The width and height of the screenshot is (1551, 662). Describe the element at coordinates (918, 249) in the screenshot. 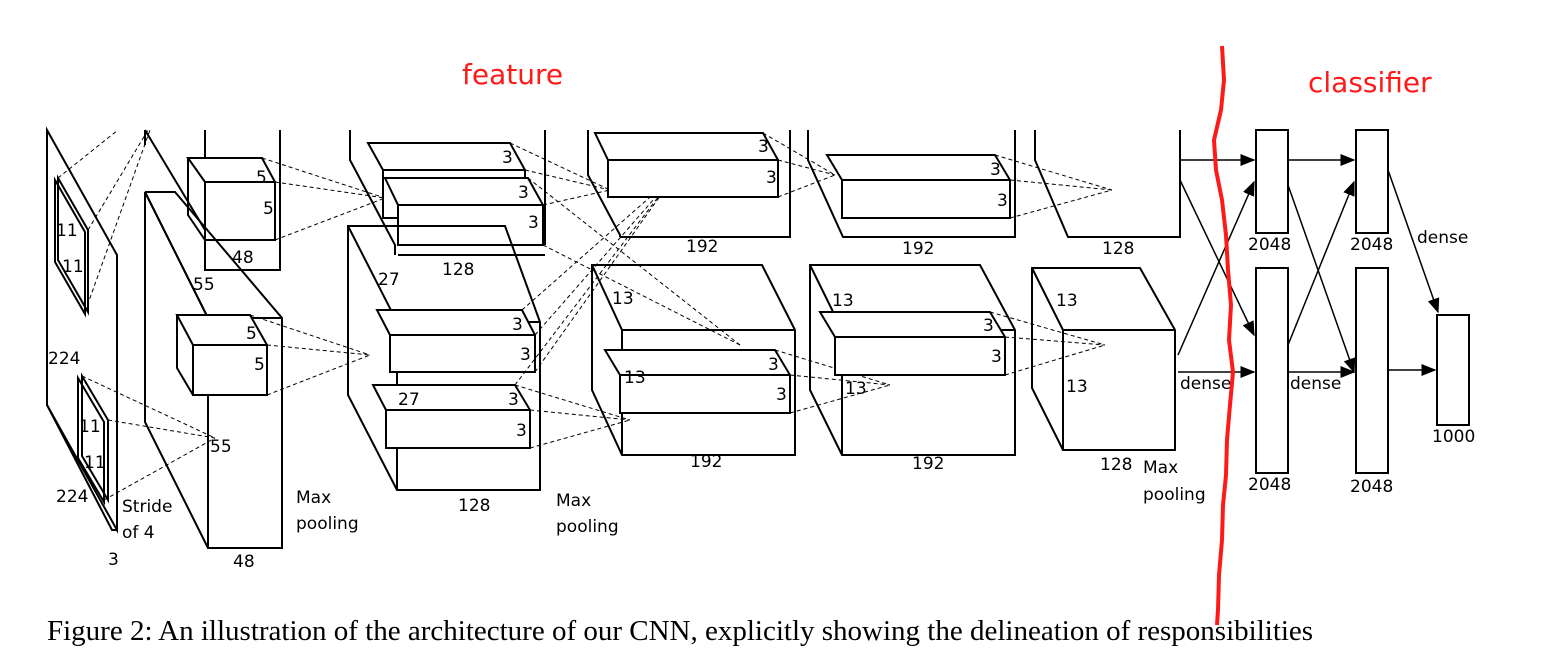

I see `conv4-top-depth: 192` at that location.